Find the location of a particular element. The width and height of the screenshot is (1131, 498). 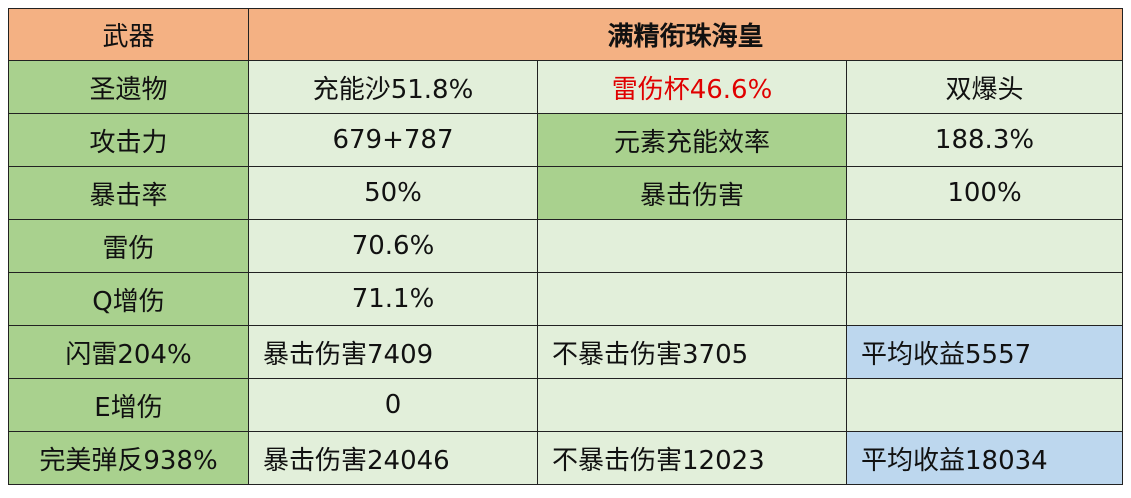

row: 暴击率 50% 暴击伤害 100% is located at coordinates (565, 193).